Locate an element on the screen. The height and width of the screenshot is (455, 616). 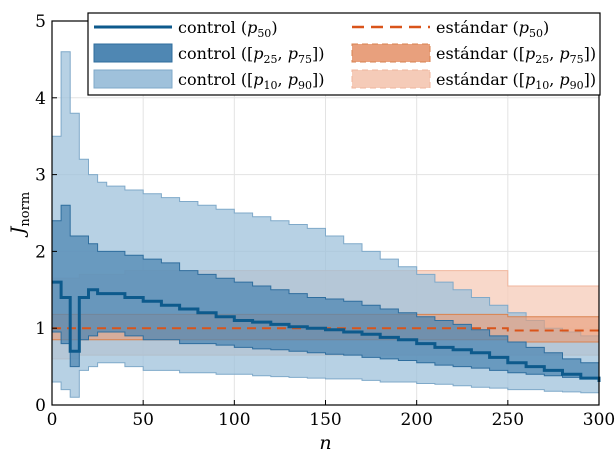
legend-label: control (p50) is located at coordinates (228, 29).